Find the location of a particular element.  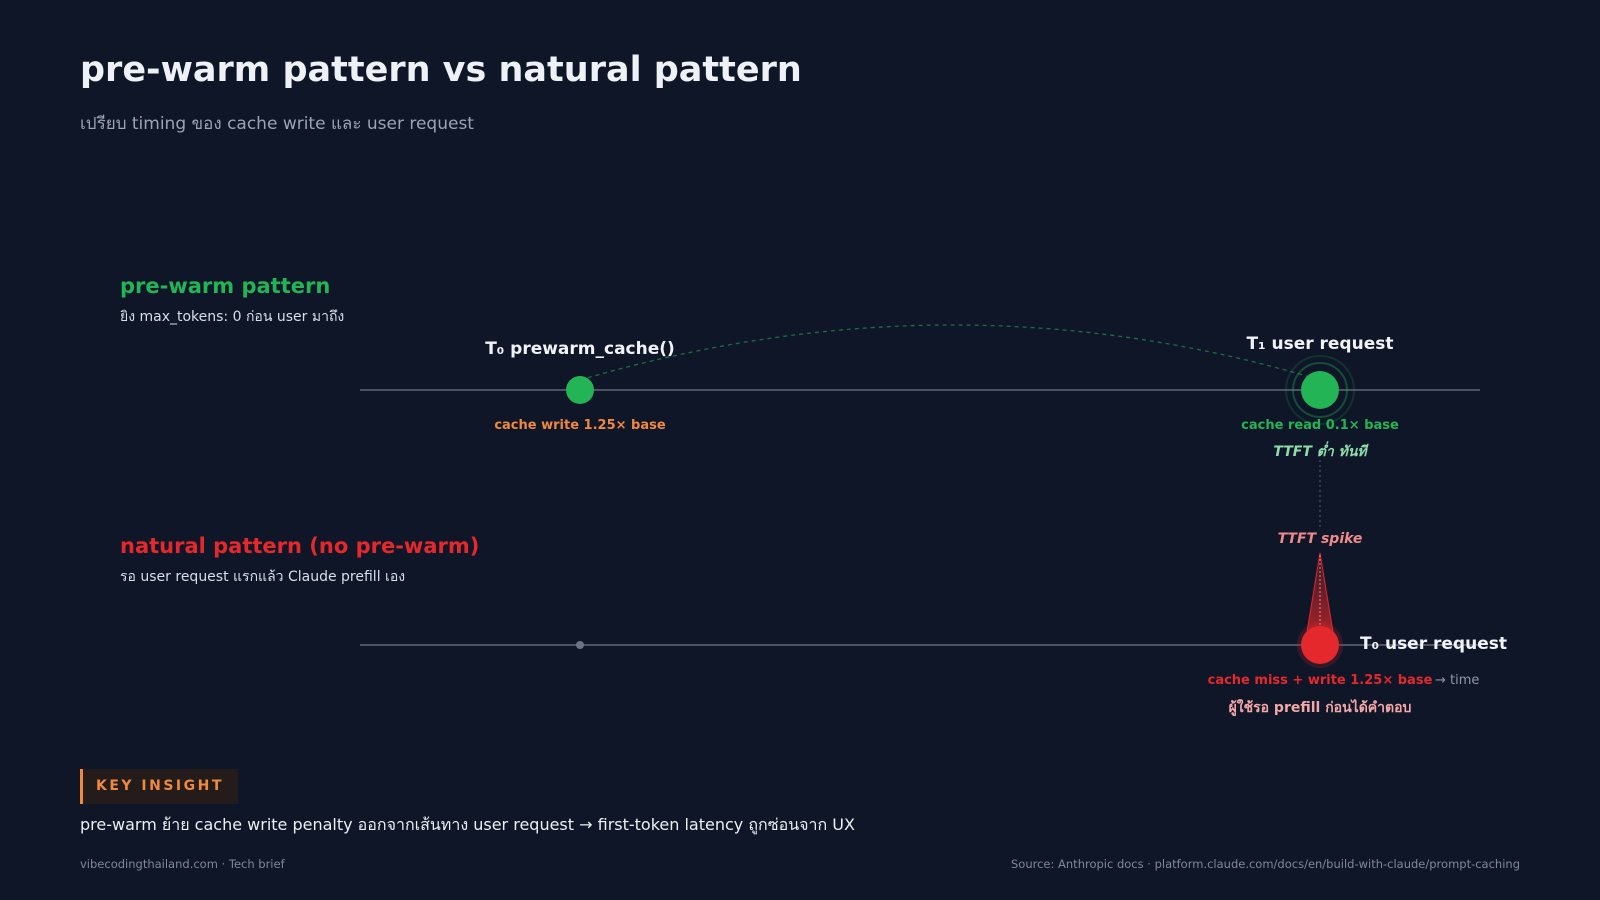

ttft-spike-edge-left is located at coordinates (1313, 595).